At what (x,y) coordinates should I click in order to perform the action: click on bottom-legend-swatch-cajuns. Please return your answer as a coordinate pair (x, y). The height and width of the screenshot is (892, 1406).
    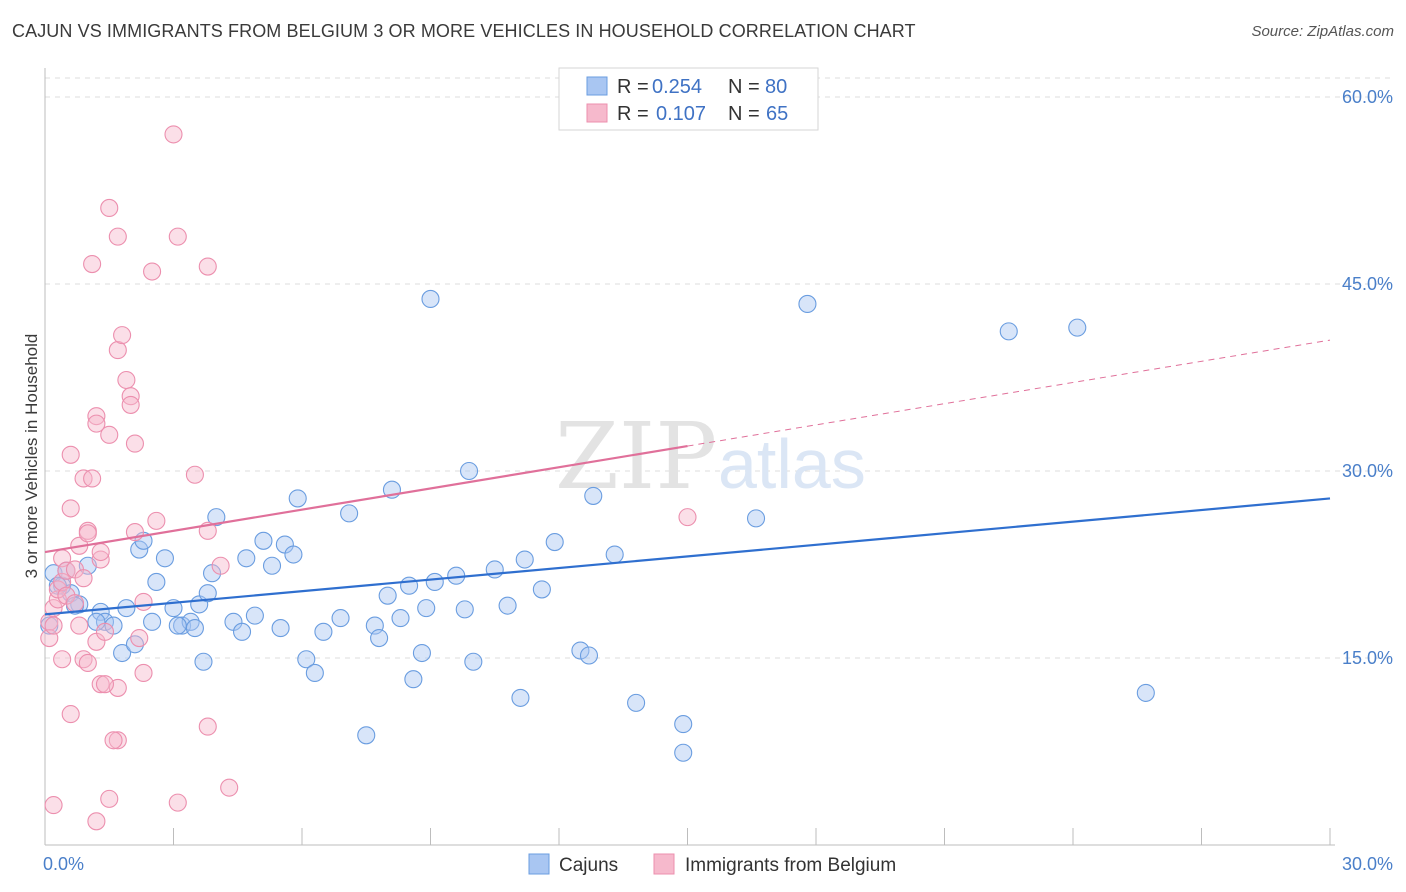
    Looking at the image, I should click on (539, 864).